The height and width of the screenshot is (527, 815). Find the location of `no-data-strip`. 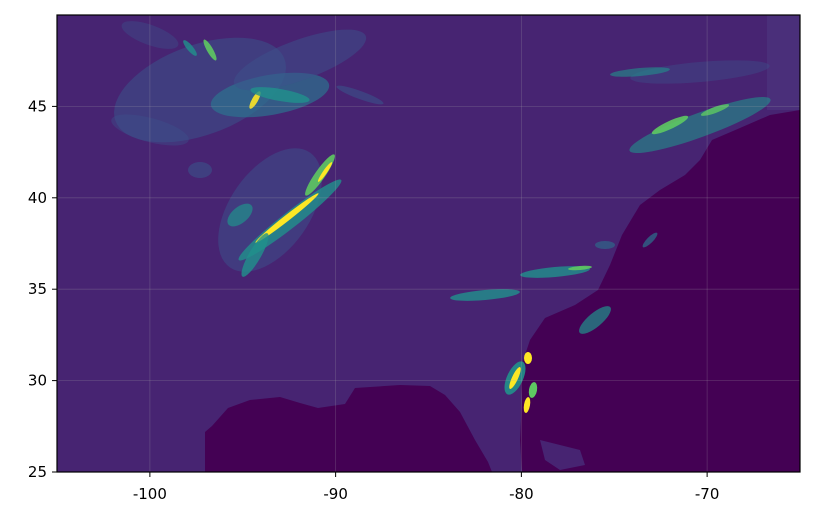

no-data-strip is located at coordinates (783, 62).